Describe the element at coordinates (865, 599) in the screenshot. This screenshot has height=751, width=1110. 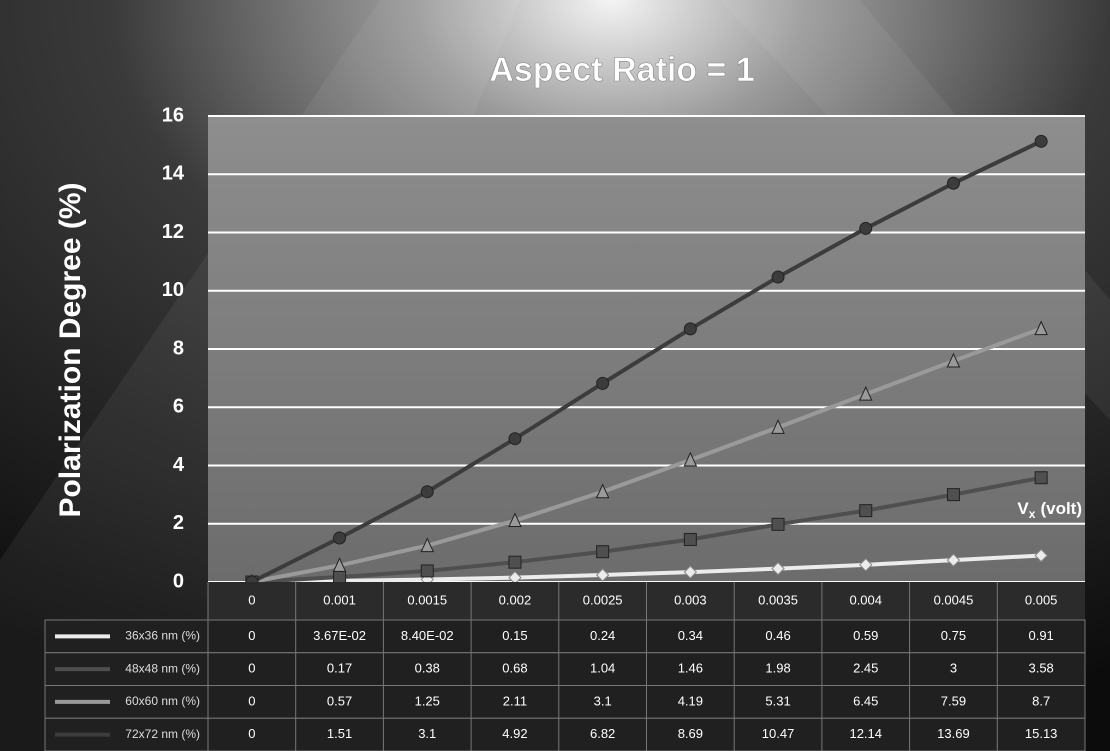
I see `x-tick-label: 0.004` at that location.